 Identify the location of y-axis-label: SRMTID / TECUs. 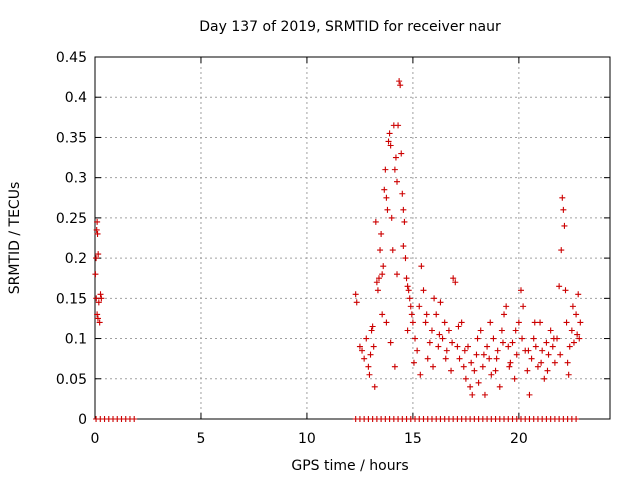
(15, 238).